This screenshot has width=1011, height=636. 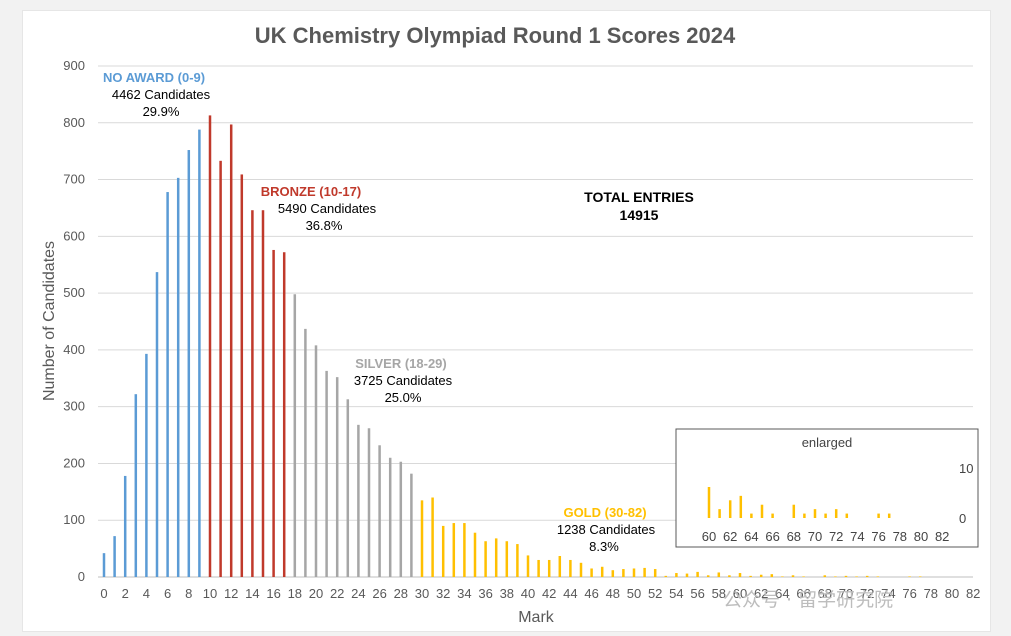 I want to click on y-tick-600: 600, so click(x=74, y=235).